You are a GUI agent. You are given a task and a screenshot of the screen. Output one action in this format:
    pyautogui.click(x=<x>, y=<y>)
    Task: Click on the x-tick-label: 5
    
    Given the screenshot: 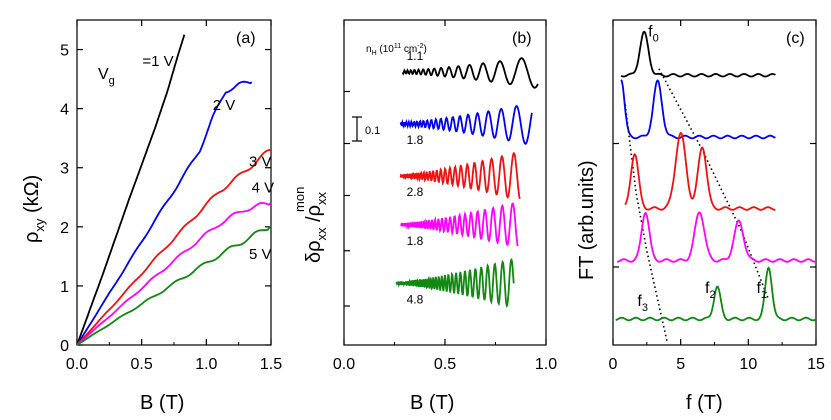 What is the action you would take?
    pyautogui.click(x=680, y=364)
    